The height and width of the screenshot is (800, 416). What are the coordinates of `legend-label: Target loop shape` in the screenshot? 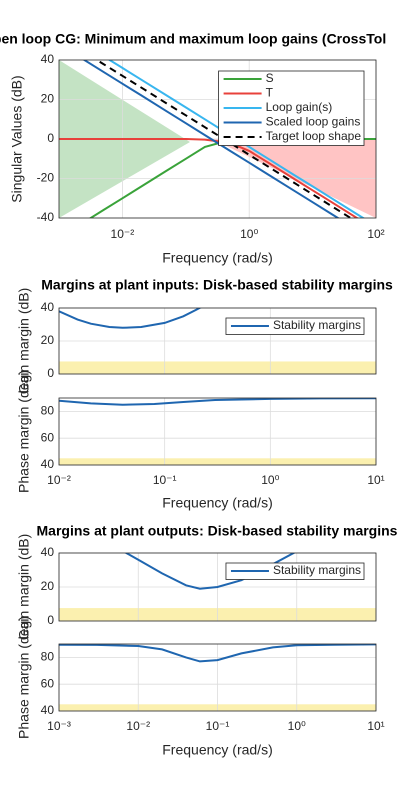 It's located at (314, 136).